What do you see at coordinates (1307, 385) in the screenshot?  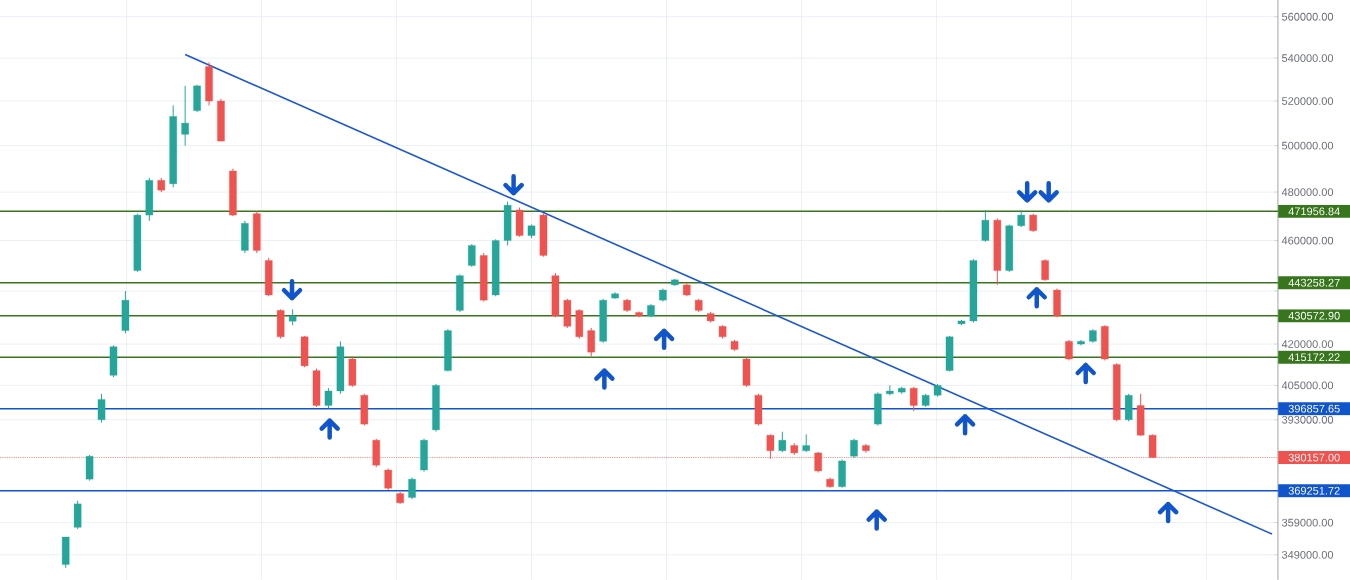 I see `y-tick-label: 405000.00` at bounding box center [1307, 385].